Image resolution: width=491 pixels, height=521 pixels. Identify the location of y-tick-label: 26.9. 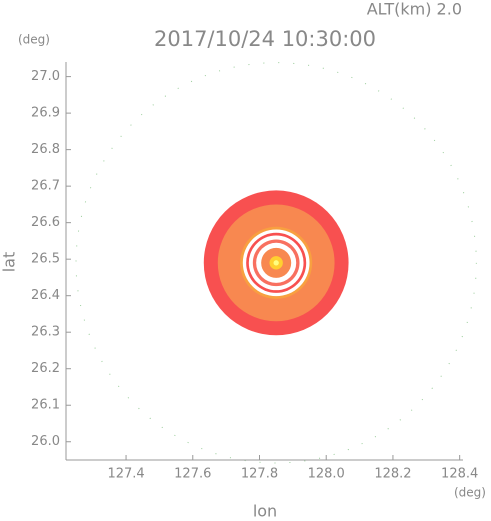
(45, 113).